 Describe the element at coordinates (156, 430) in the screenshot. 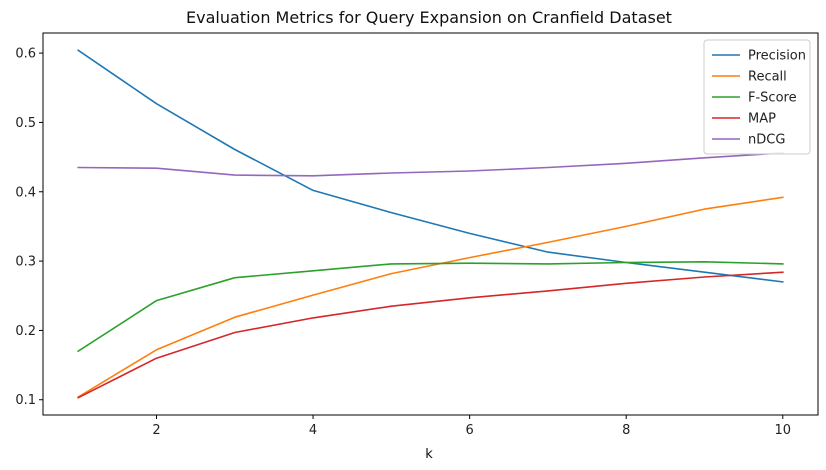

I see `x-tick-label: 2` at that location.